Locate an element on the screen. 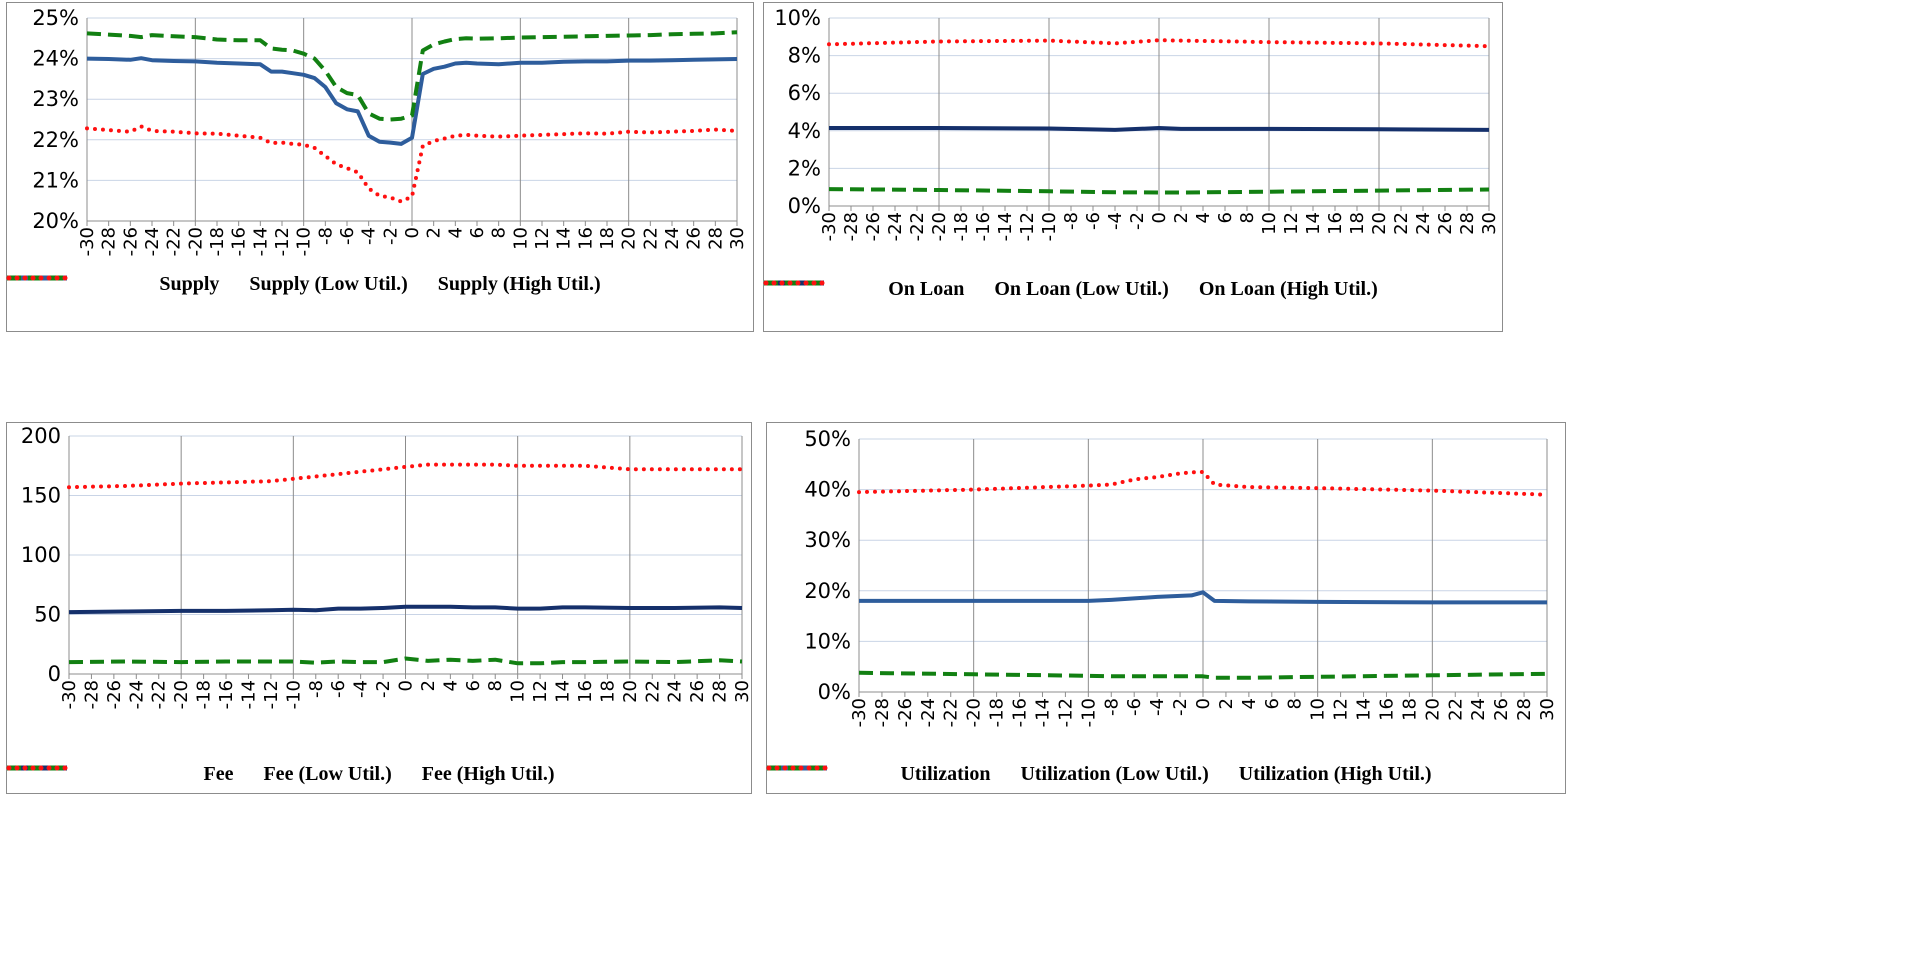 The width and height of the screenshot is (1927, 974). legend-fee: Fee Fee (Low Util.) Fee (High Util.) is located at coordinates (378, 774).